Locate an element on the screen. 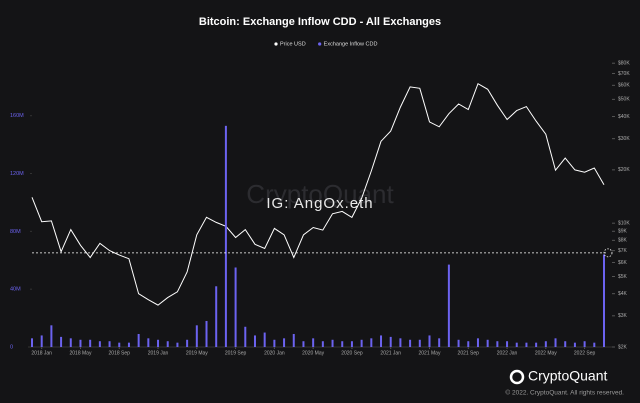  x-tick-label: 2020 Sep is located at coordinates (352, 353).